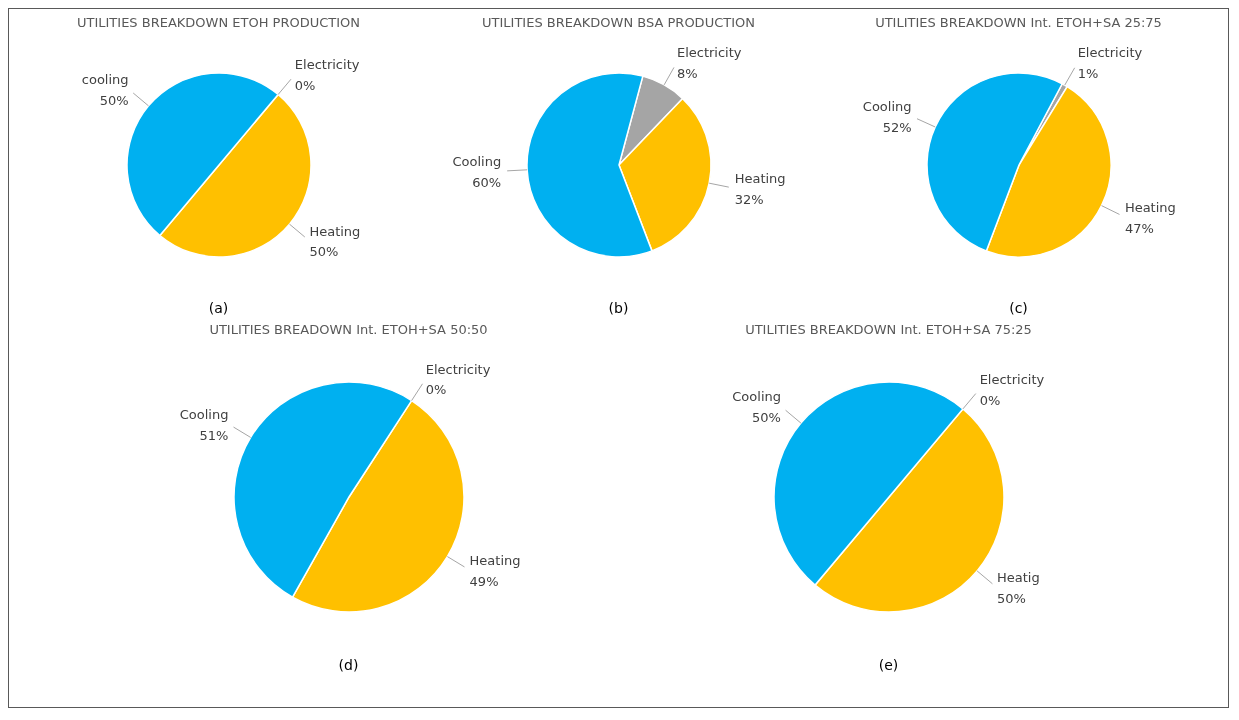 This screenshot has width=1239, height=720. What do you see at coordinates (897, 127) in the screenshot?
I see `data-label: 52%` at bounding box center [897, 127].